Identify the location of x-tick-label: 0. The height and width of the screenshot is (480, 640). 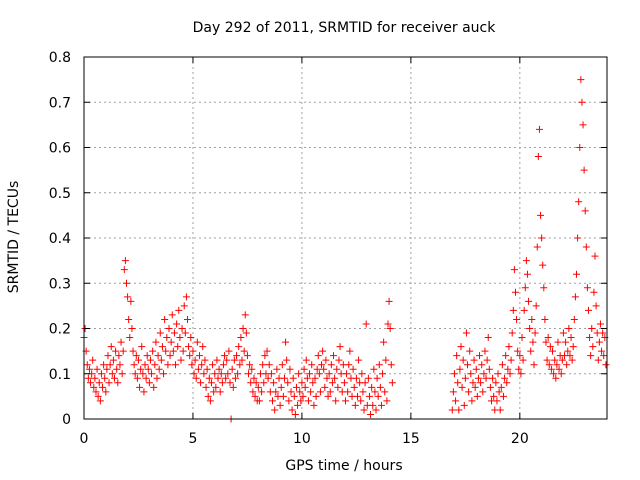
(84, 439).